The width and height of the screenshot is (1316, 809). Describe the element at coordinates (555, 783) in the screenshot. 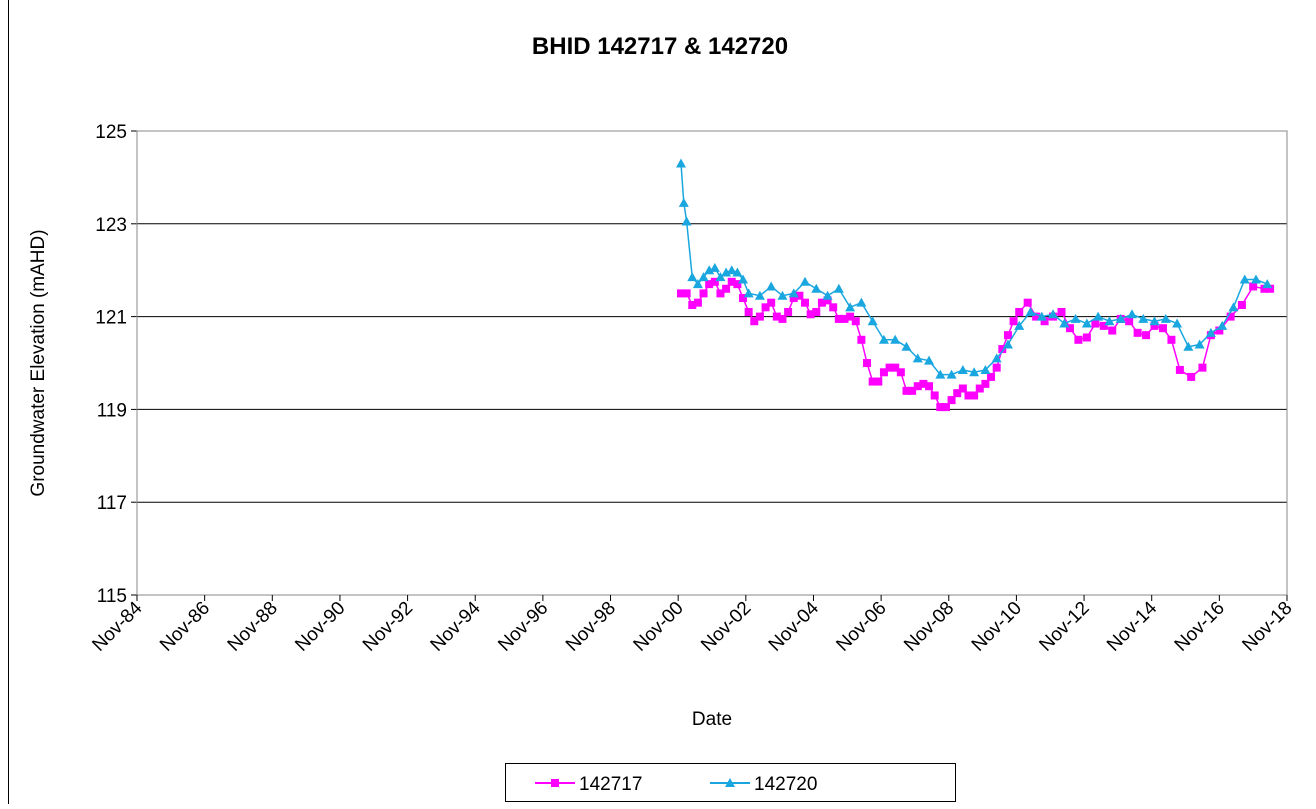

I see `legend-marker` at that location.